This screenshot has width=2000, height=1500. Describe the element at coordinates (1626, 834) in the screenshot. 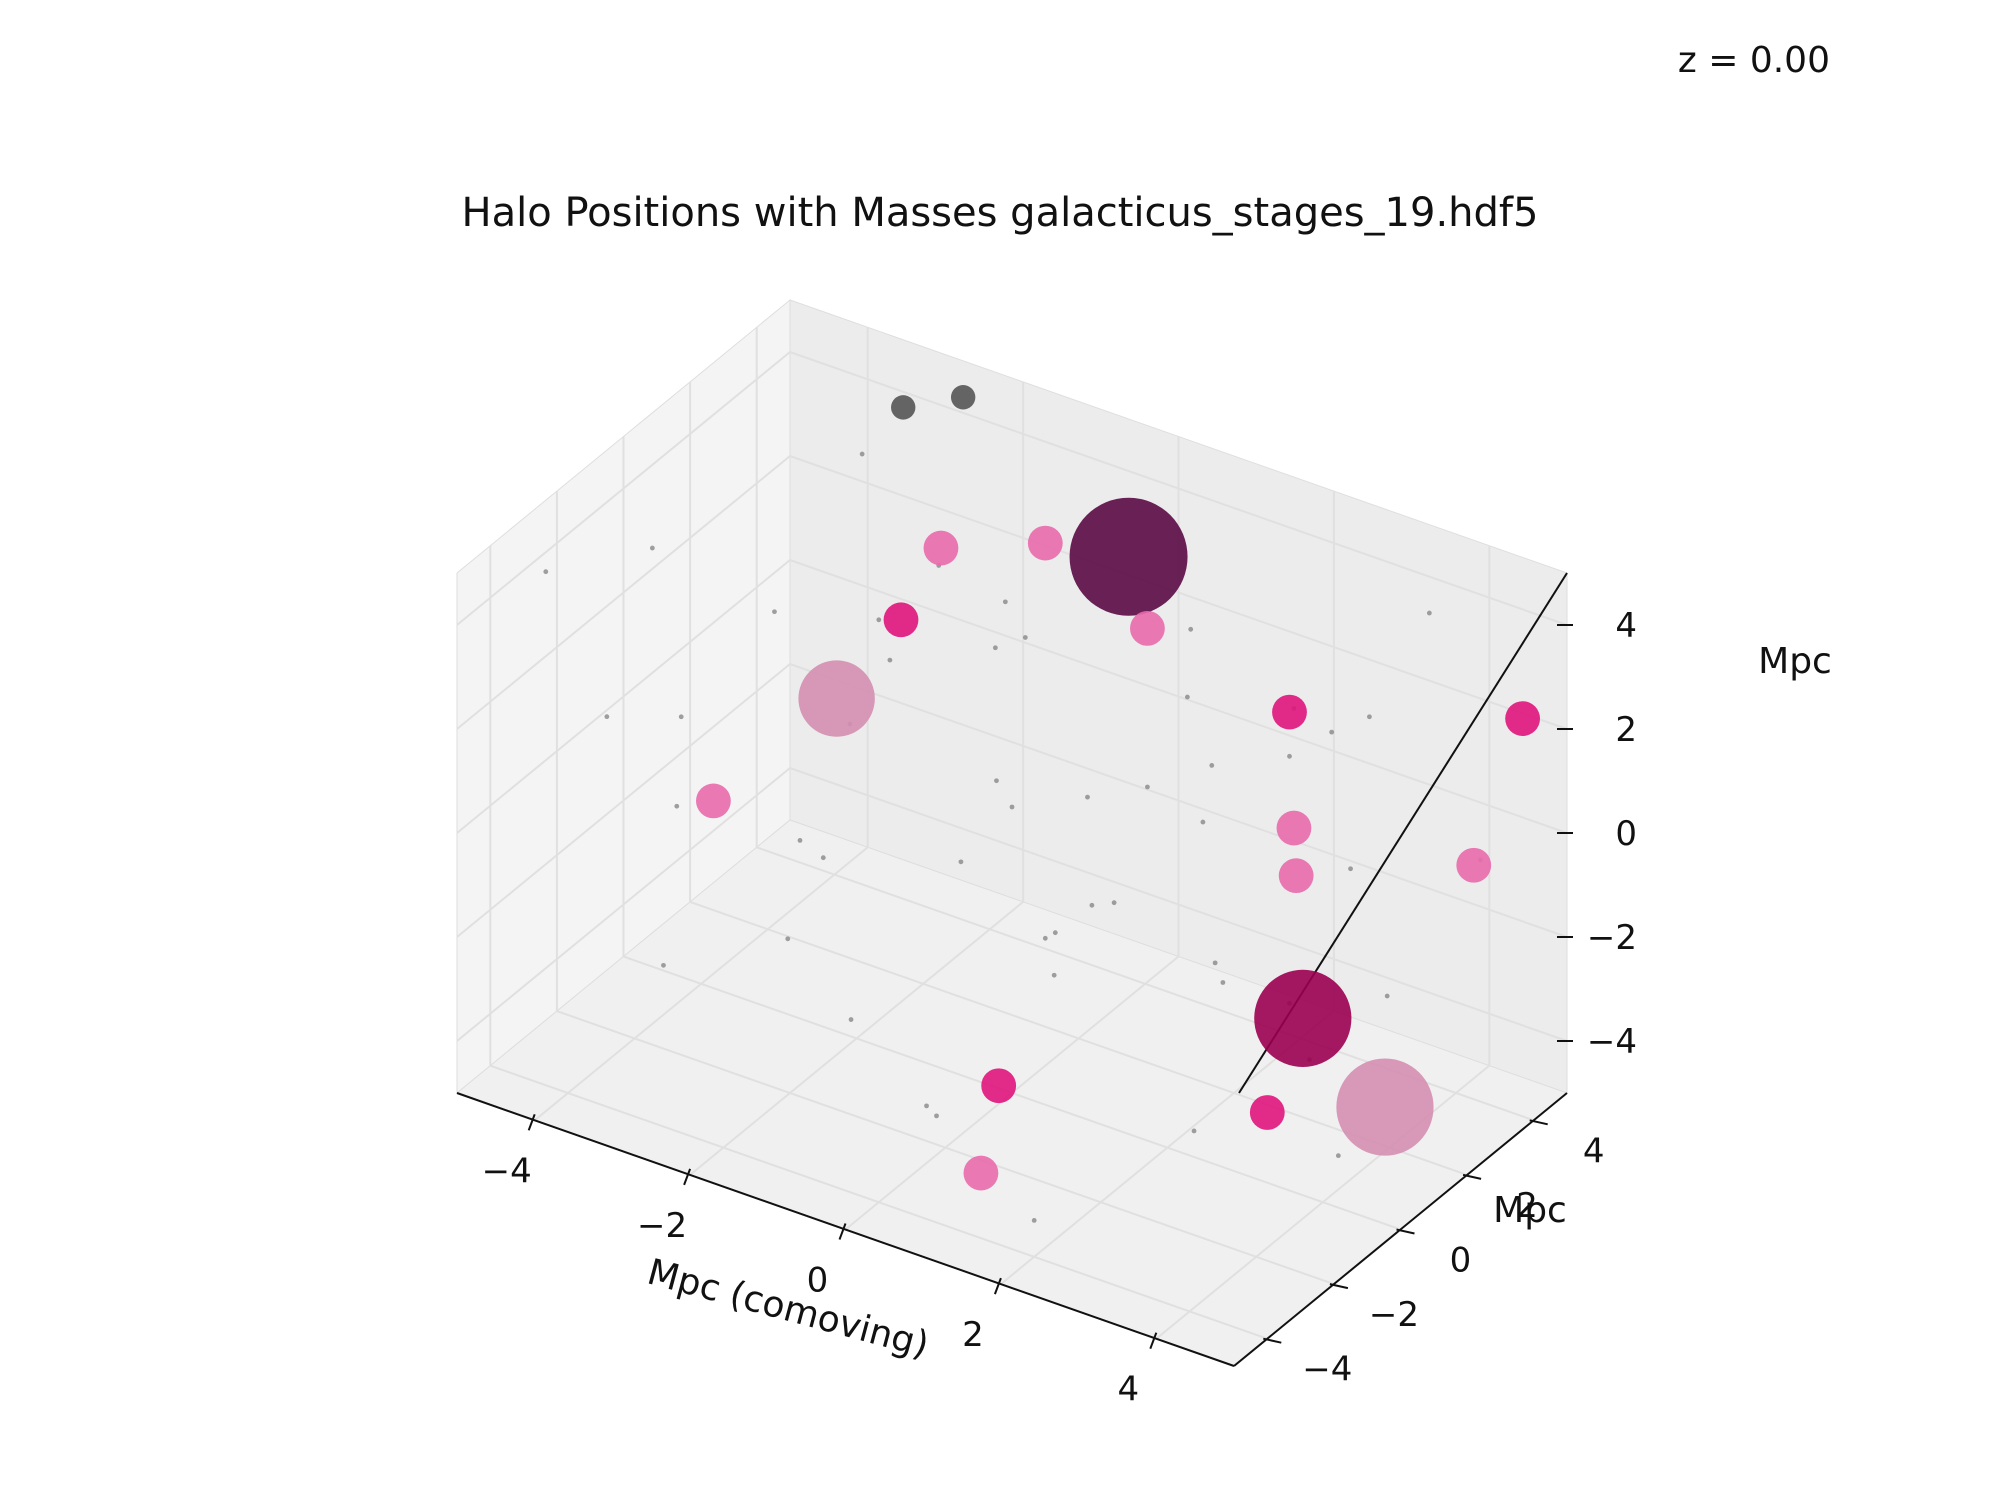

I see `z-tick-label: 0` at that location.